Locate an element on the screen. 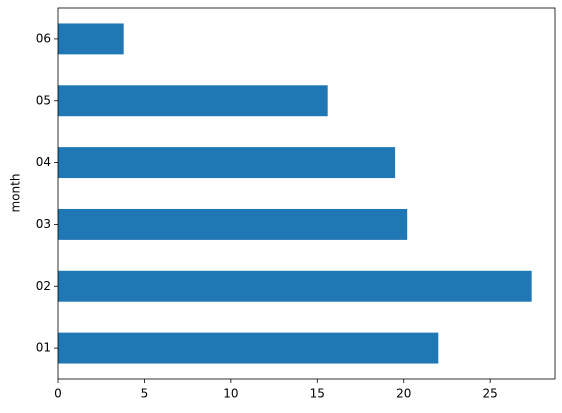 This screenshot has height=413, width=562. x-tick-label: 10 is located at coordinates (230, 394).